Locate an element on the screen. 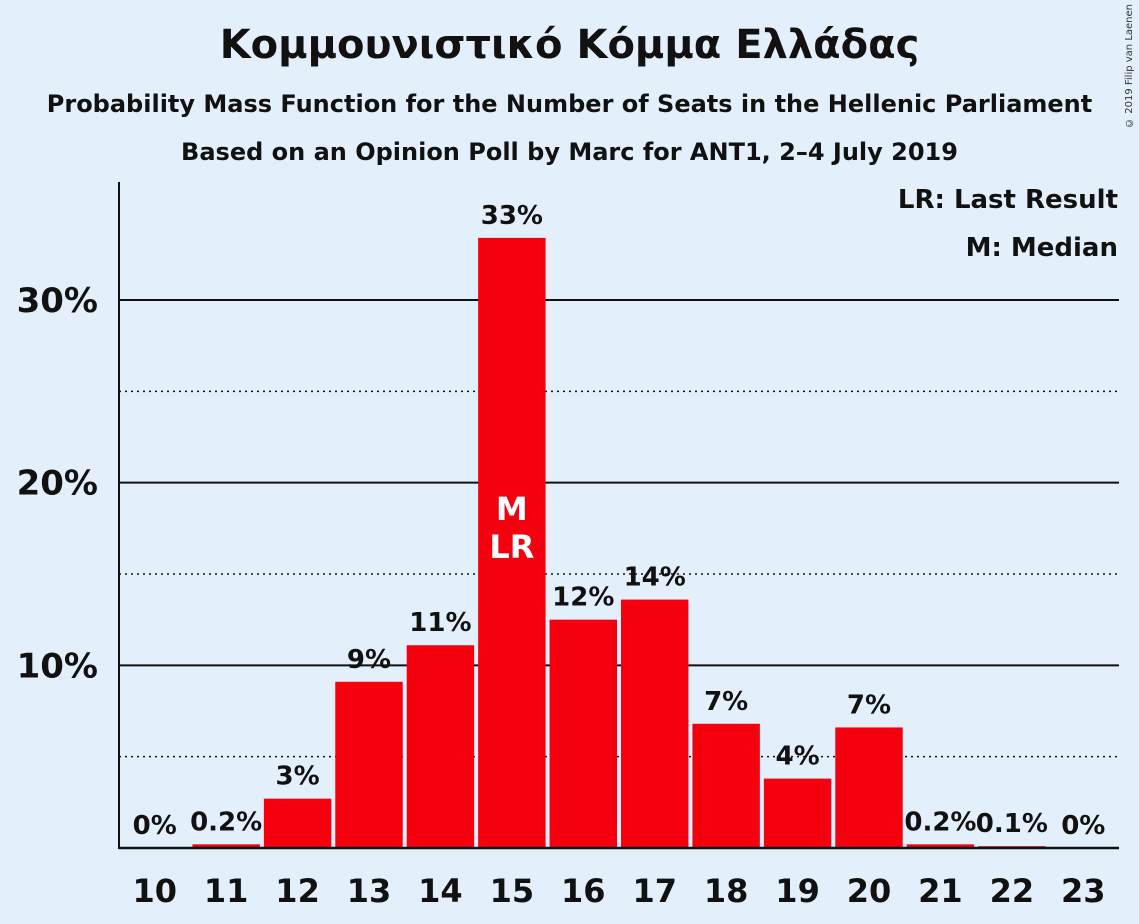  x-tick-label: 13 is located at coordinates (369, 891).